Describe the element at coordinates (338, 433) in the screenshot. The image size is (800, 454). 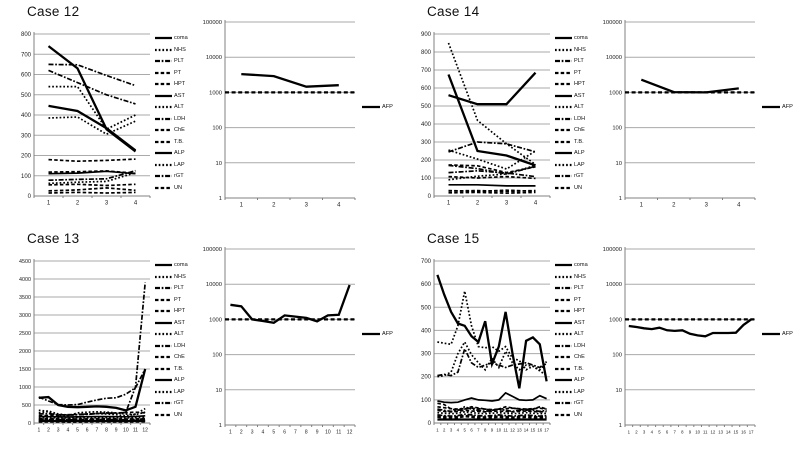
I see `svg-text: 11` at that location.